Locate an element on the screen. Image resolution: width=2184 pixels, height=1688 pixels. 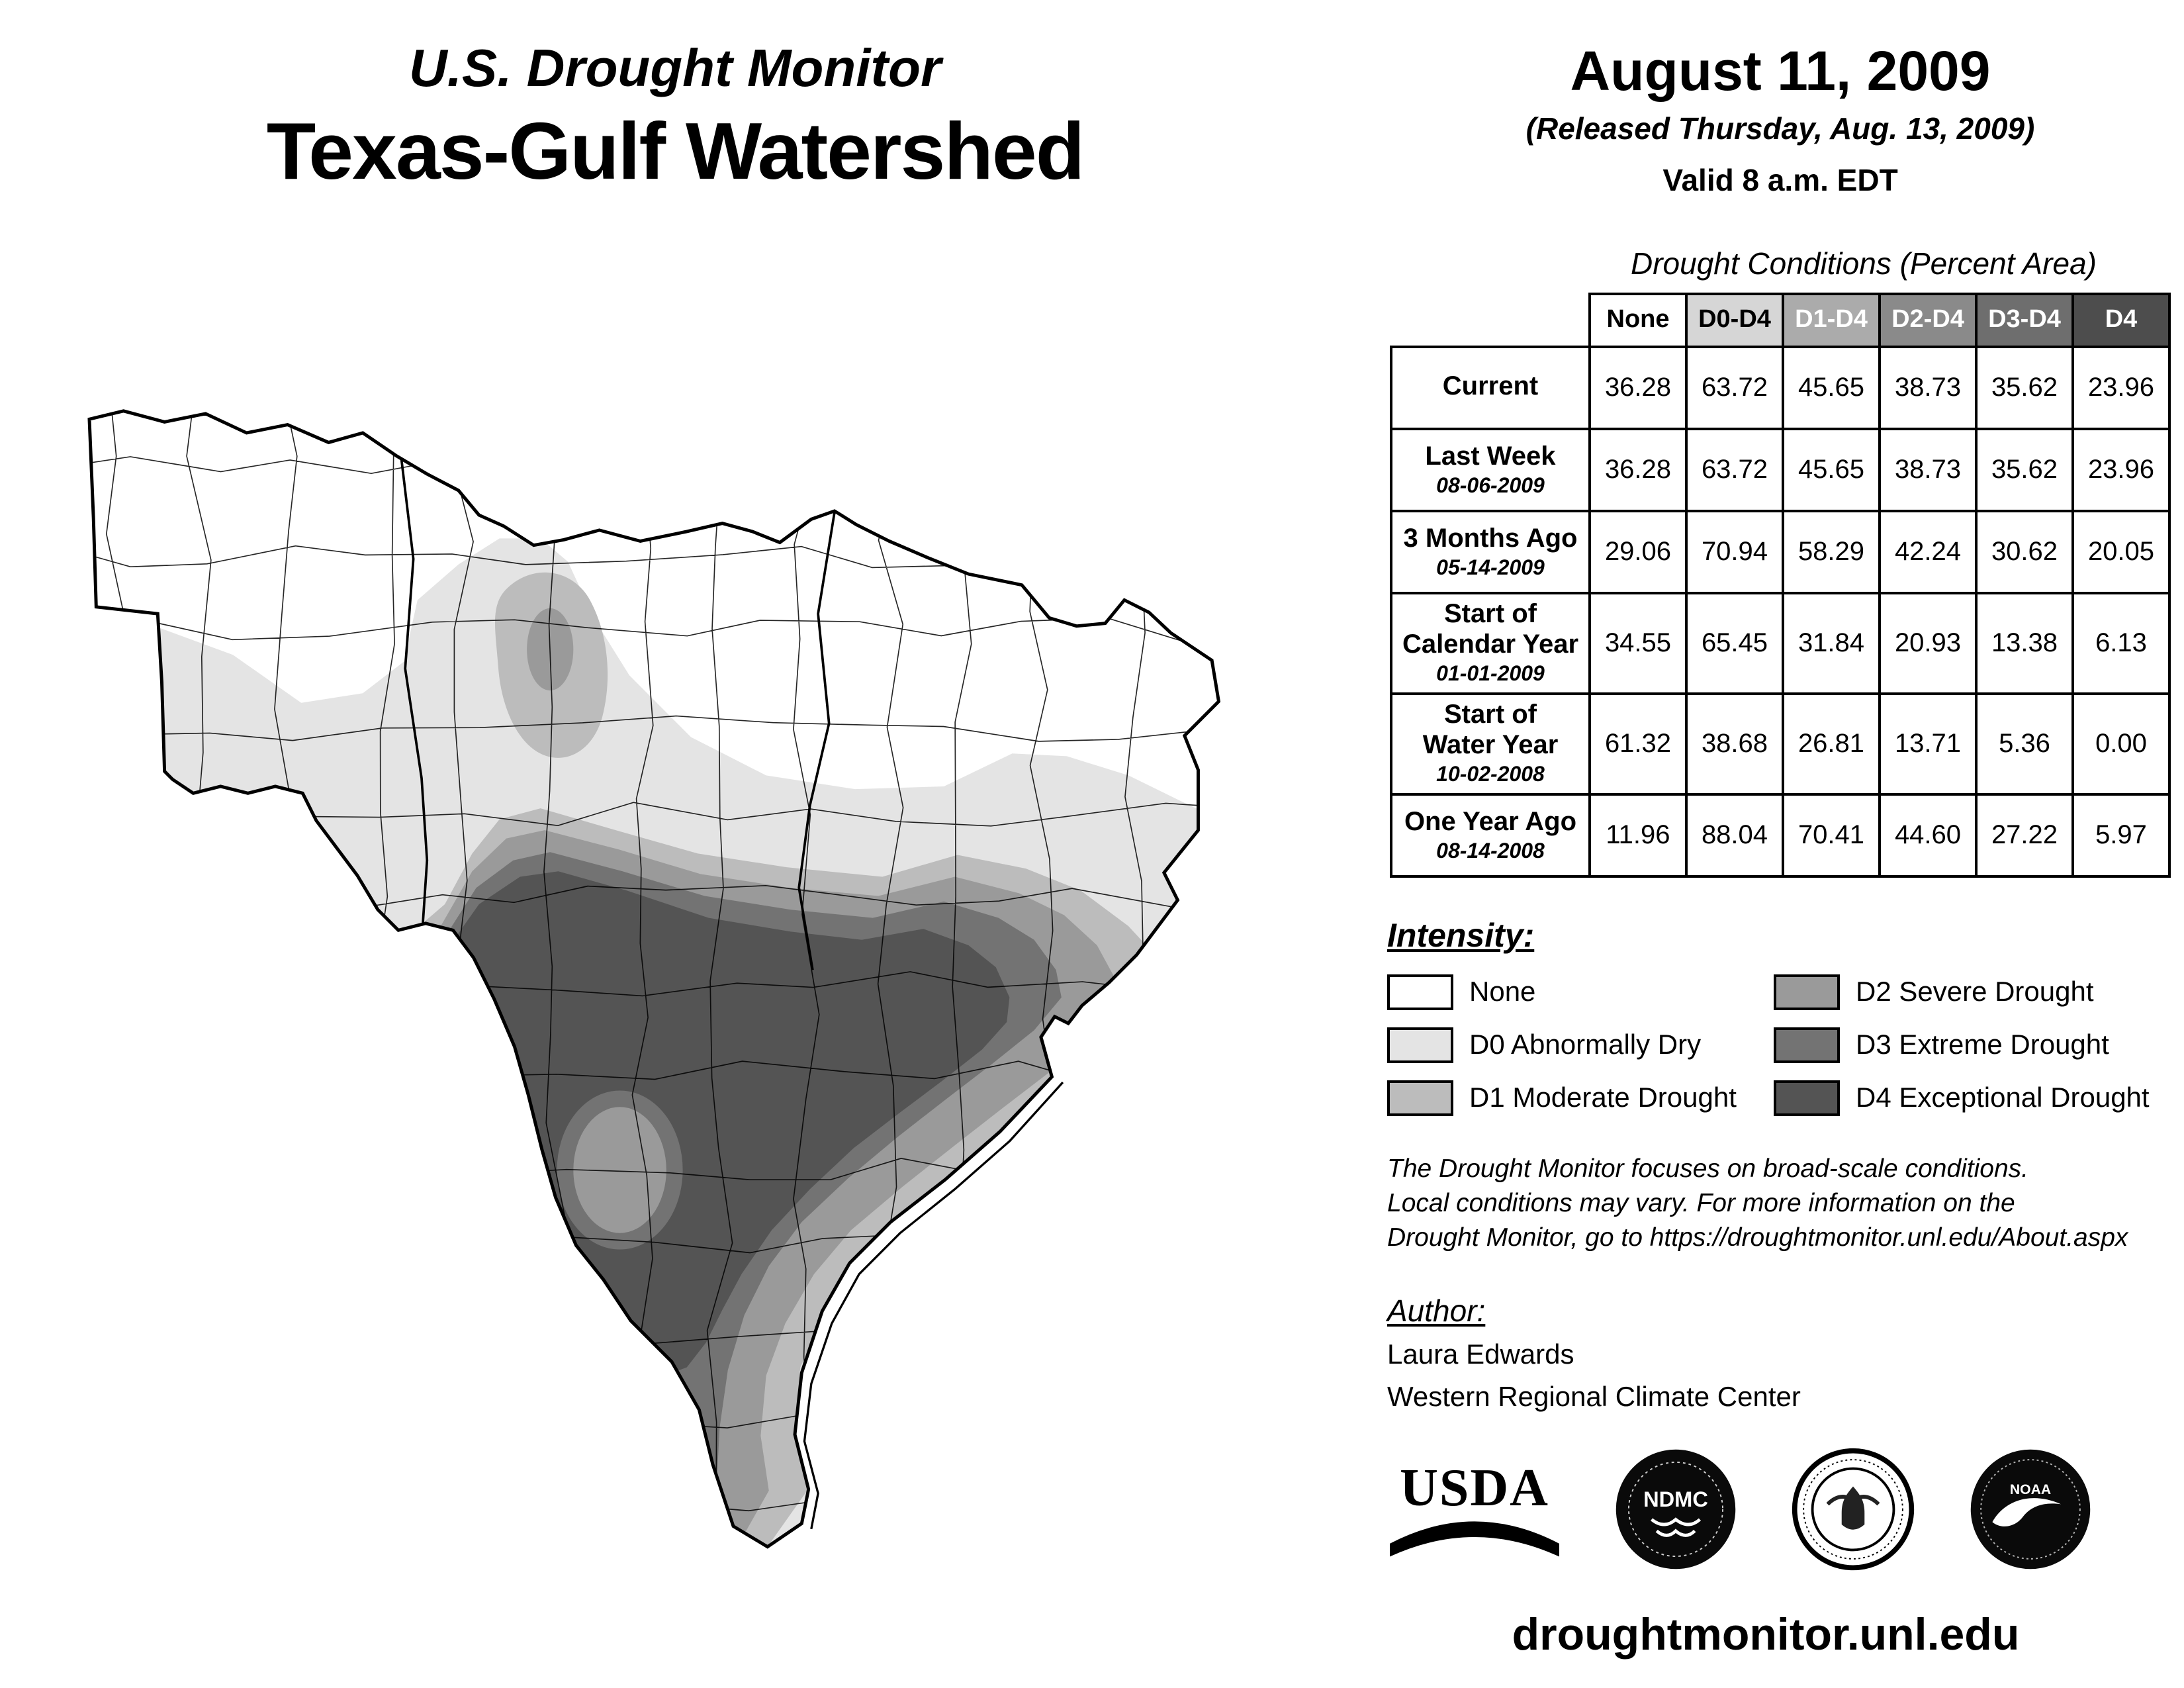
report-title: U.S. Drought Monitor is located at coordinates (675, 69).